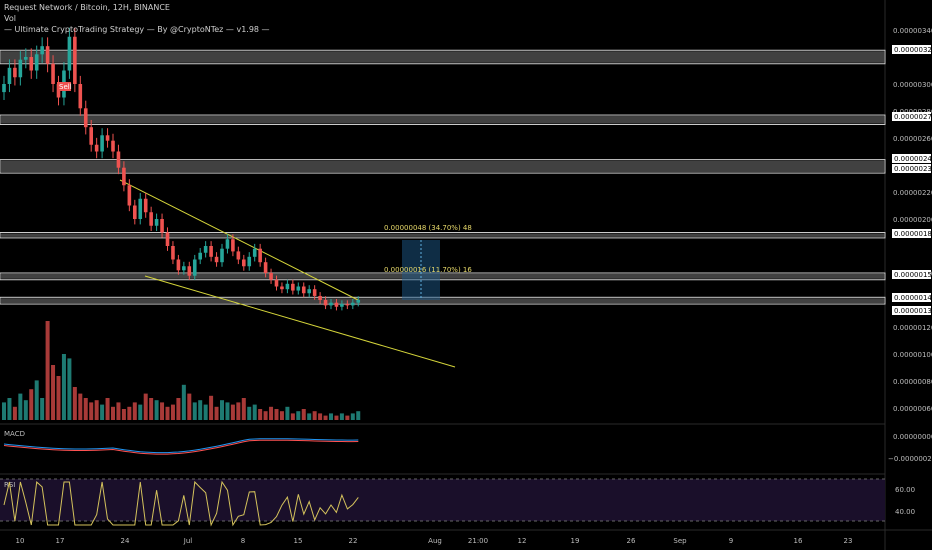 This screenshot has width=932, height=550. I want to click on price-tick-label: 0.00000260, so click(912, 139).